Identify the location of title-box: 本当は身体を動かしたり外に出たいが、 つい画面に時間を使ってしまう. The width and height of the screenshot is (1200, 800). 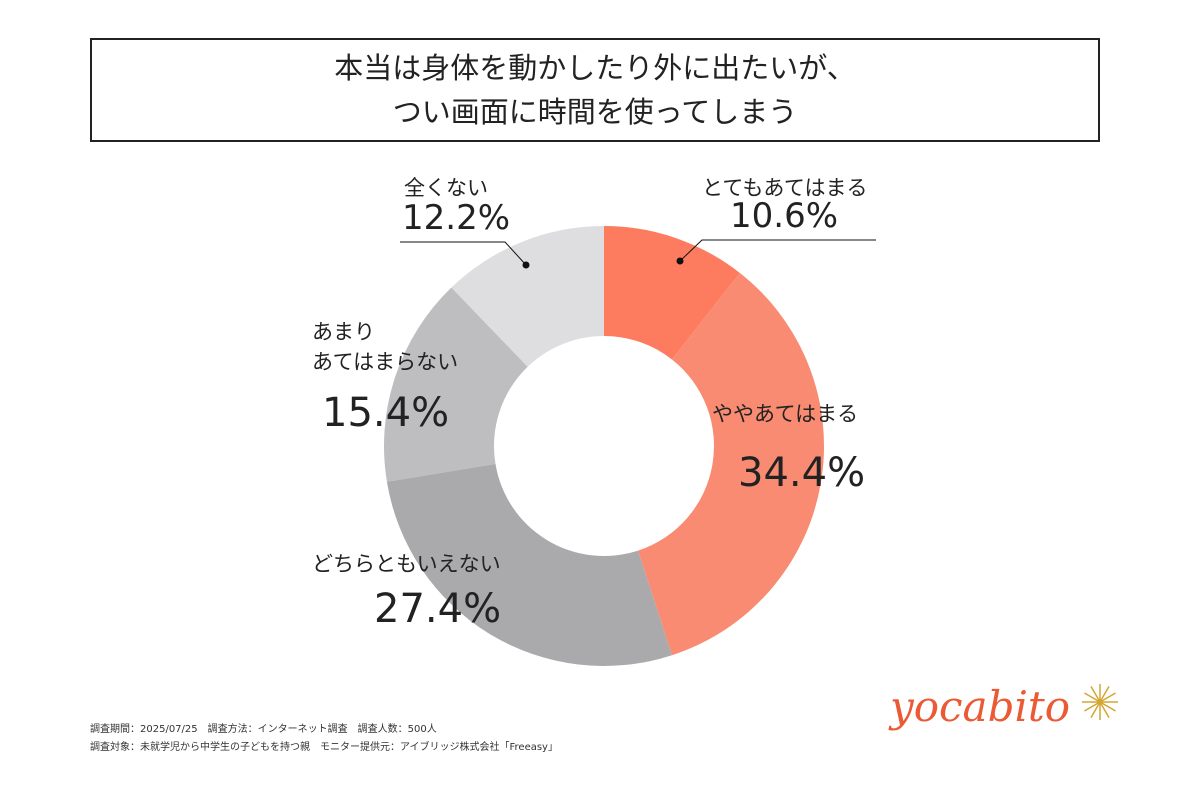
(595, 90).